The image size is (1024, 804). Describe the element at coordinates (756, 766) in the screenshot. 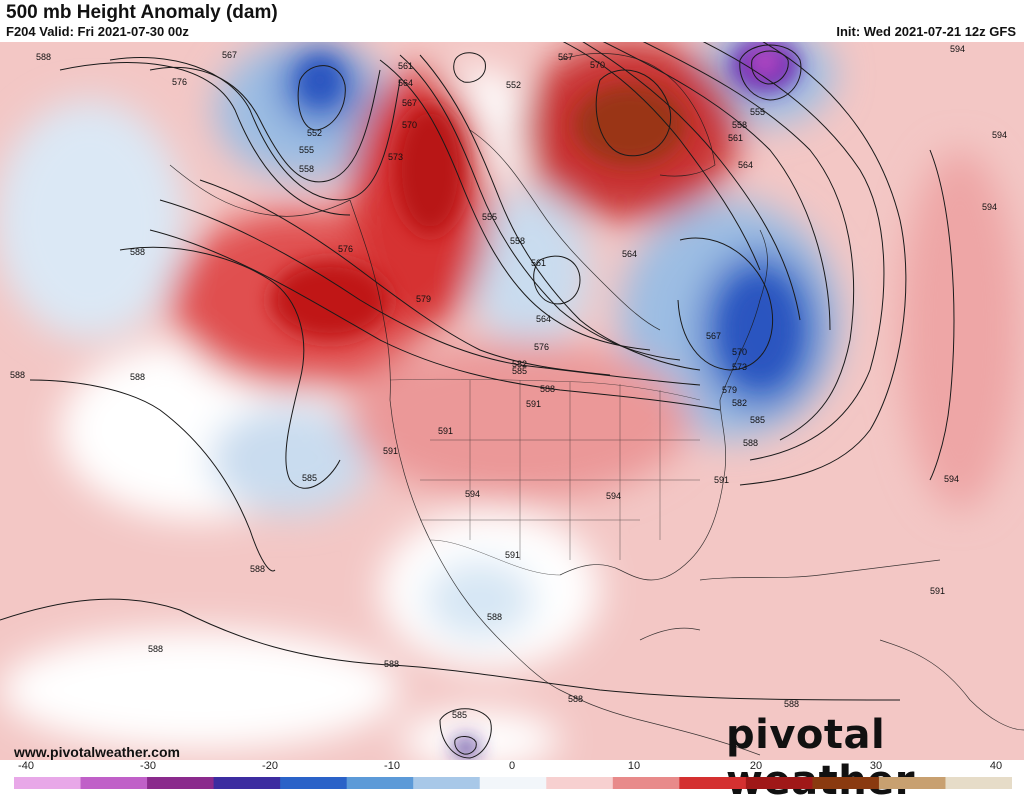

I see `colorbar-tick: 20` at that location.